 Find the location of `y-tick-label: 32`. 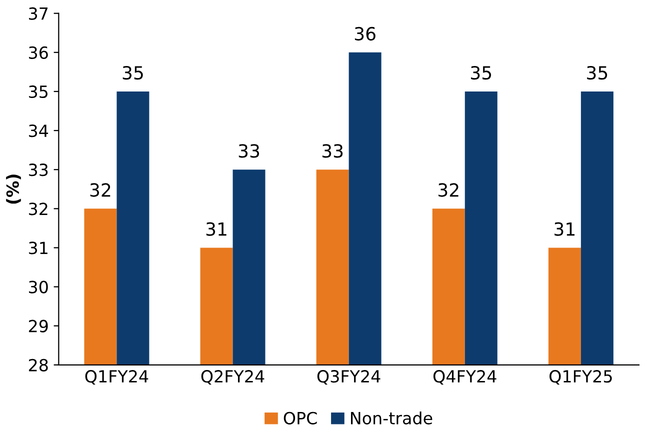

y-tick-label: 32 is located at coordinates (38, 209).